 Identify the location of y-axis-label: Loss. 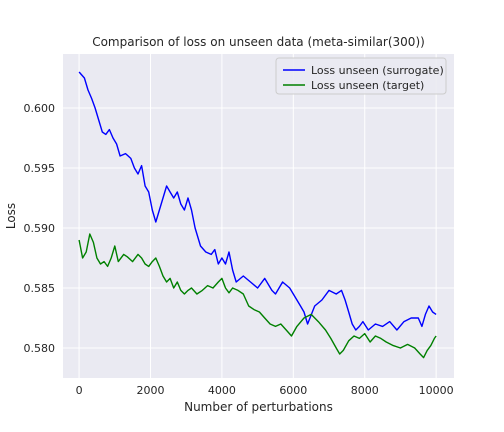
(11, 216).